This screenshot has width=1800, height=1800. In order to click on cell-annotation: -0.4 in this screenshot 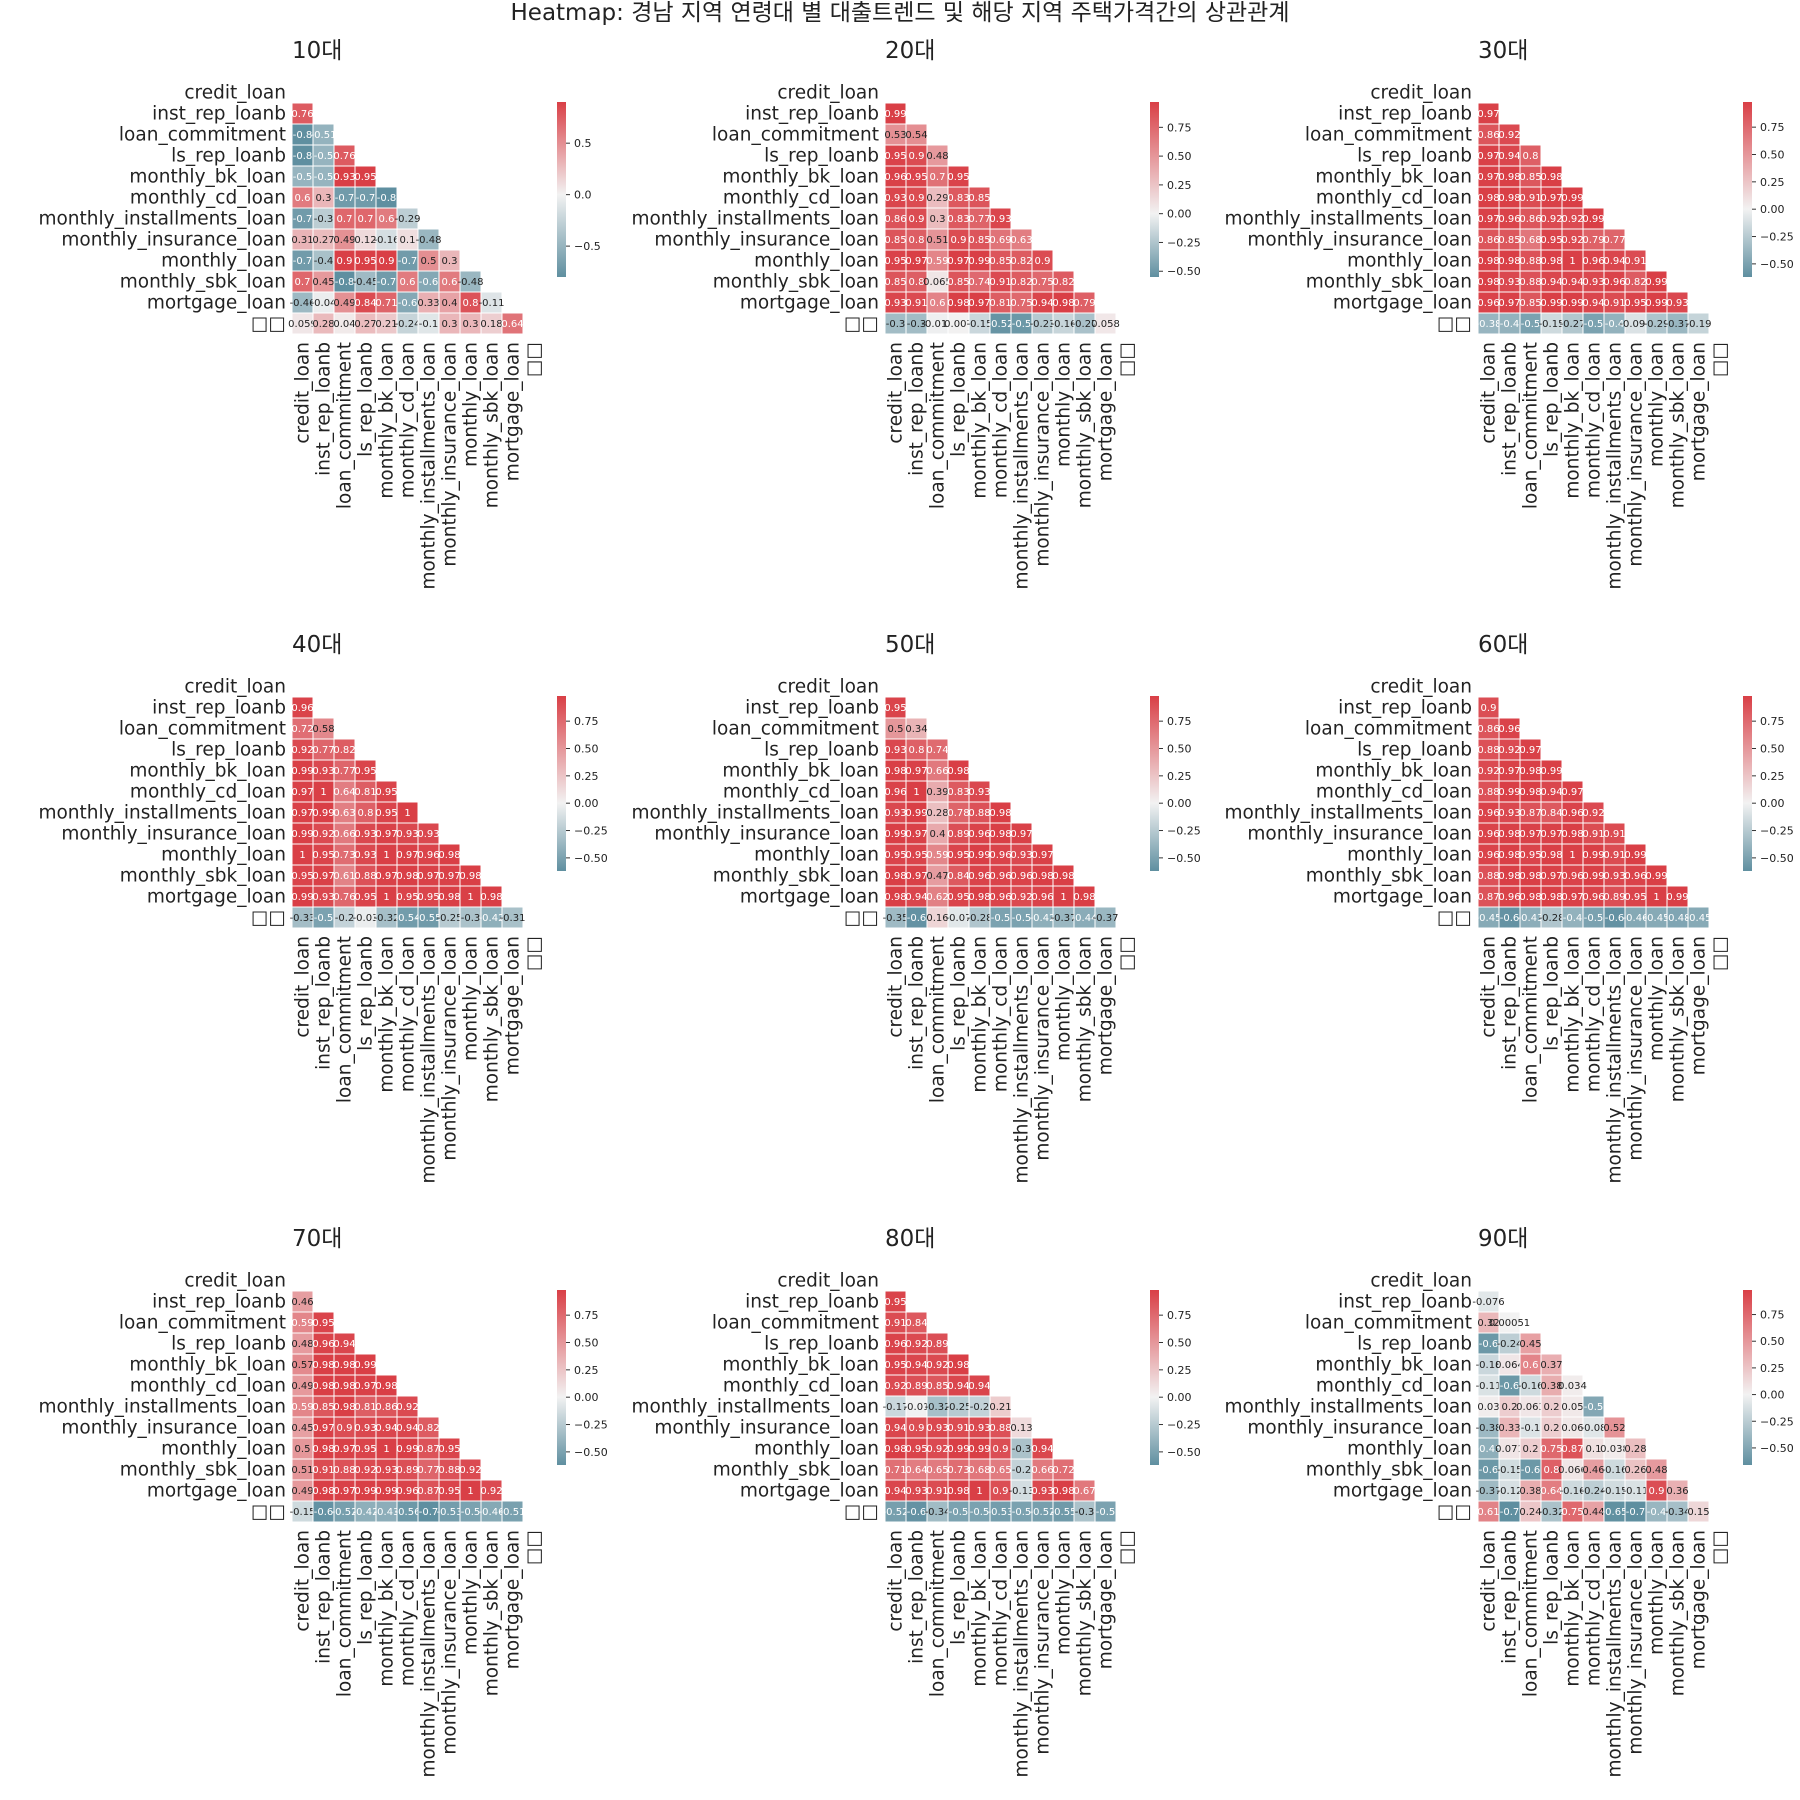, I will do `click(1657, 1512)`.